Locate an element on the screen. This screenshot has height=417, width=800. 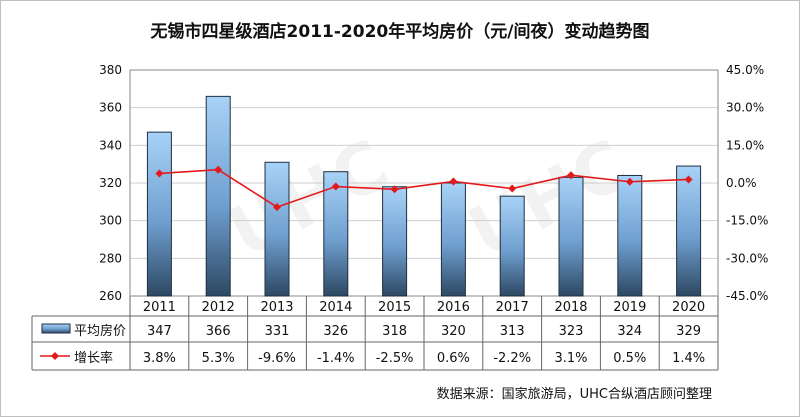
y-left-tick-label: 360 is located at coordinates (110, 108).